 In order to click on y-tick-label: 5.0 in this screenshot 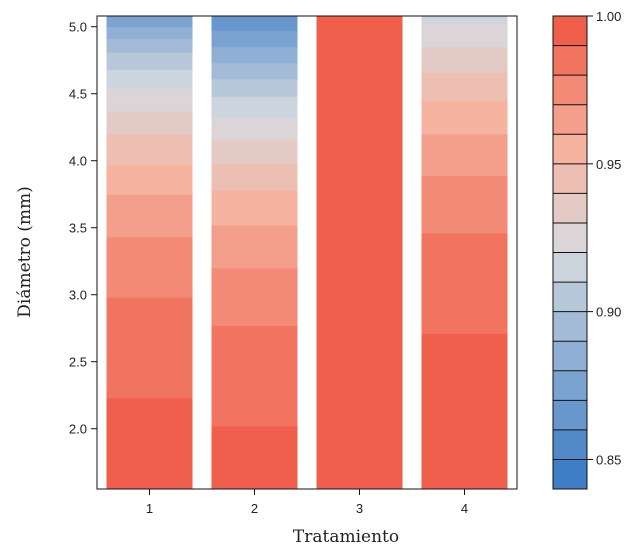, I will do `click(78, 27)`.